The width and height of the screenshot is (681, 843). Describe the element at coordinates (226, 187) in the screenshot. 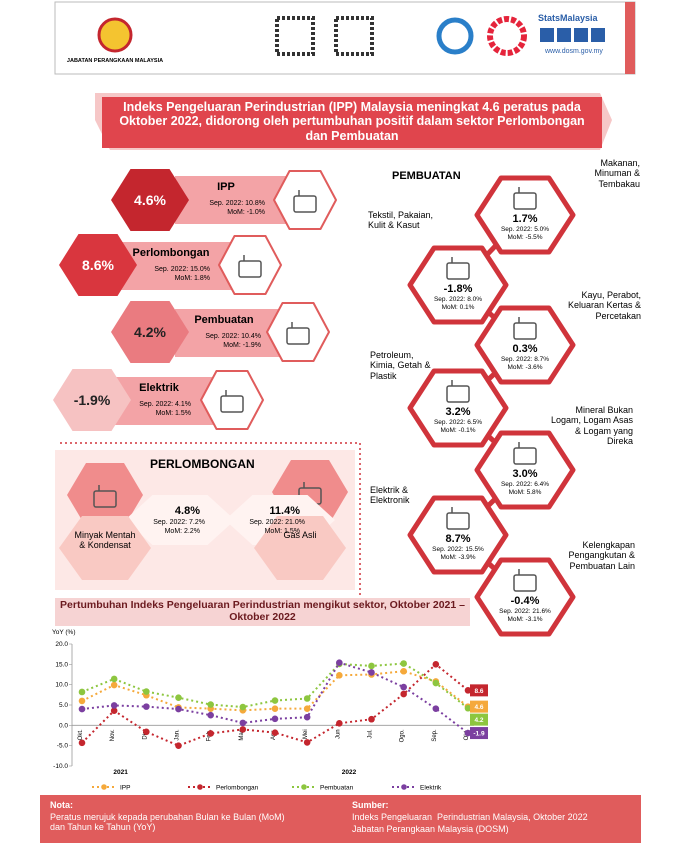

I see `indicator-label: IPP` at that location.